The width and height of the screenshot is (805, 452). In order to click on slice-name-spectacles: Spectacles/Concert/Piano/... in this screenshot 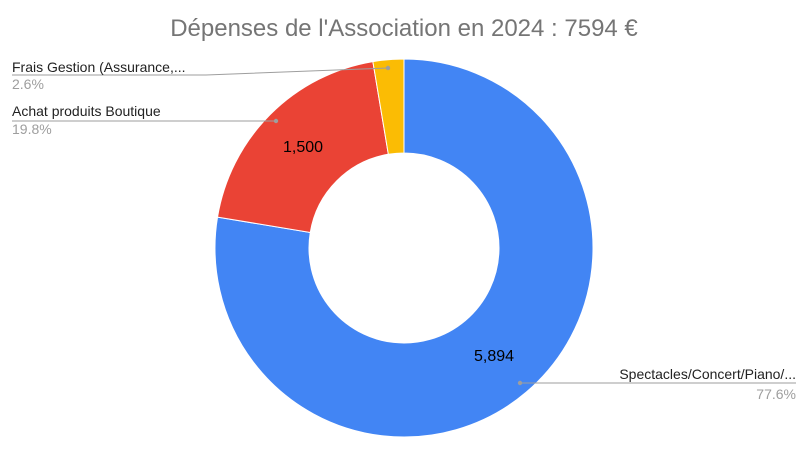, I will do `click(707, 374)`.